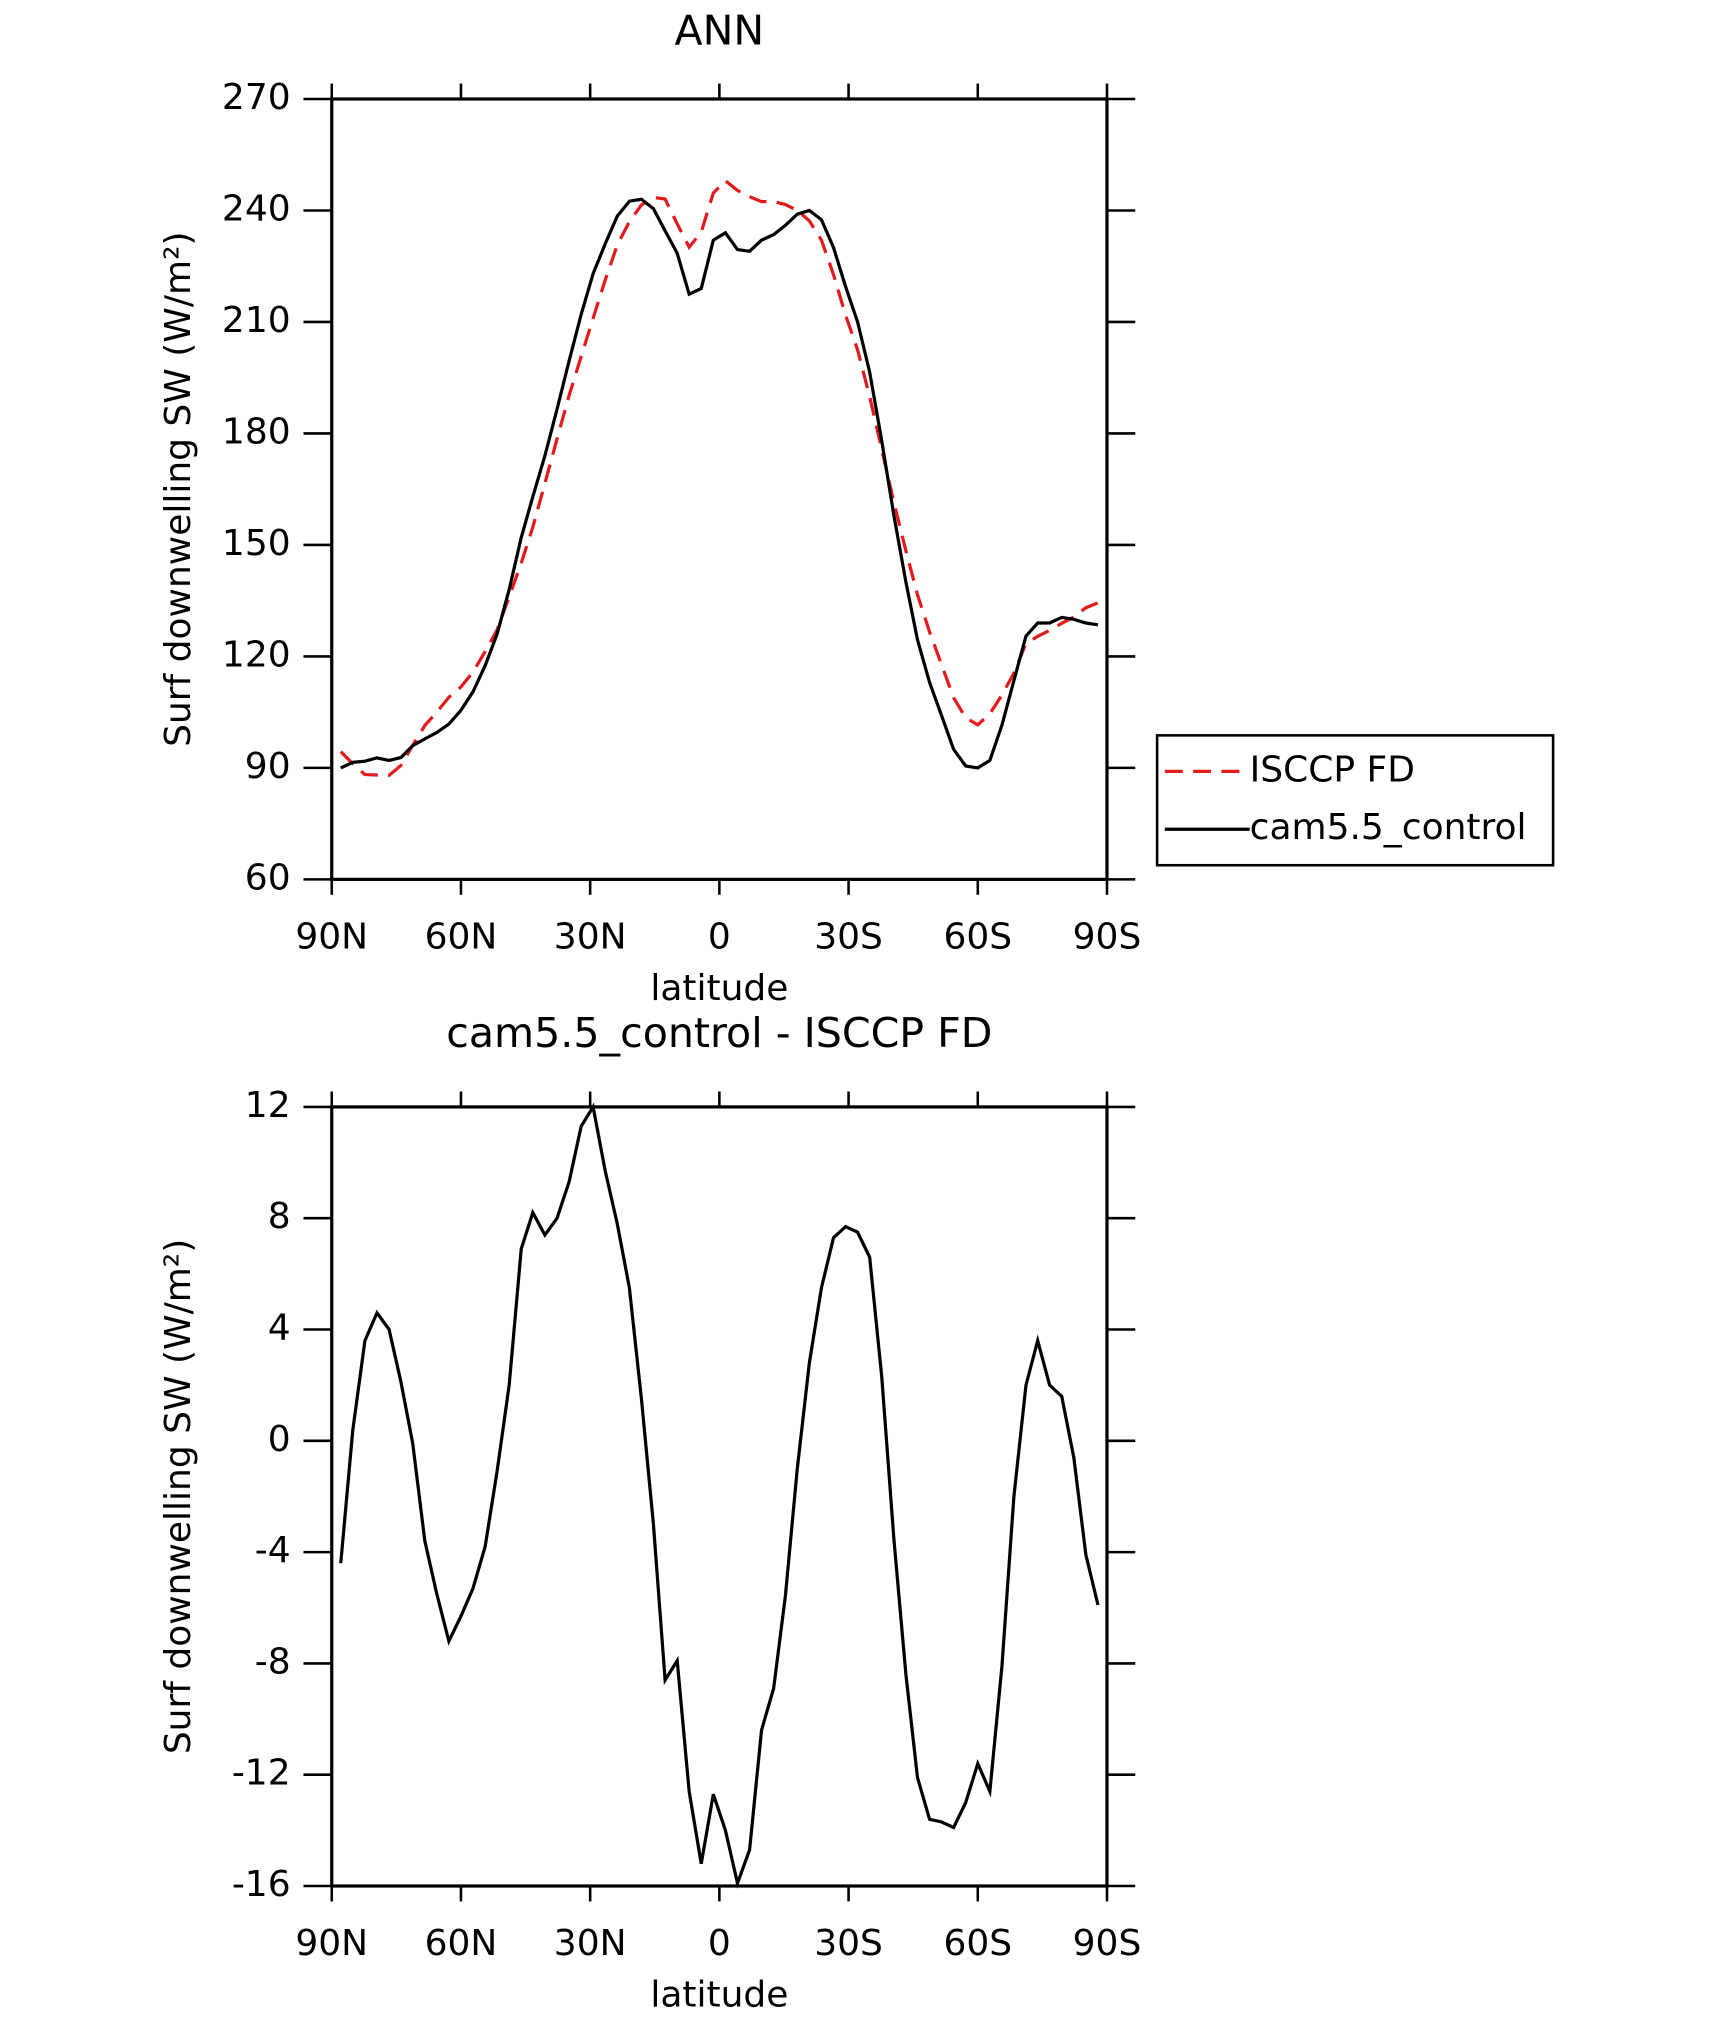 The height and width of the screenshot is (2021, 1710). What do you see at coordinates (719, 1033) in the screenshot?
I see `chart-title: cam5.5_control - ISCCP FD` at bounding box center [719, 1033].